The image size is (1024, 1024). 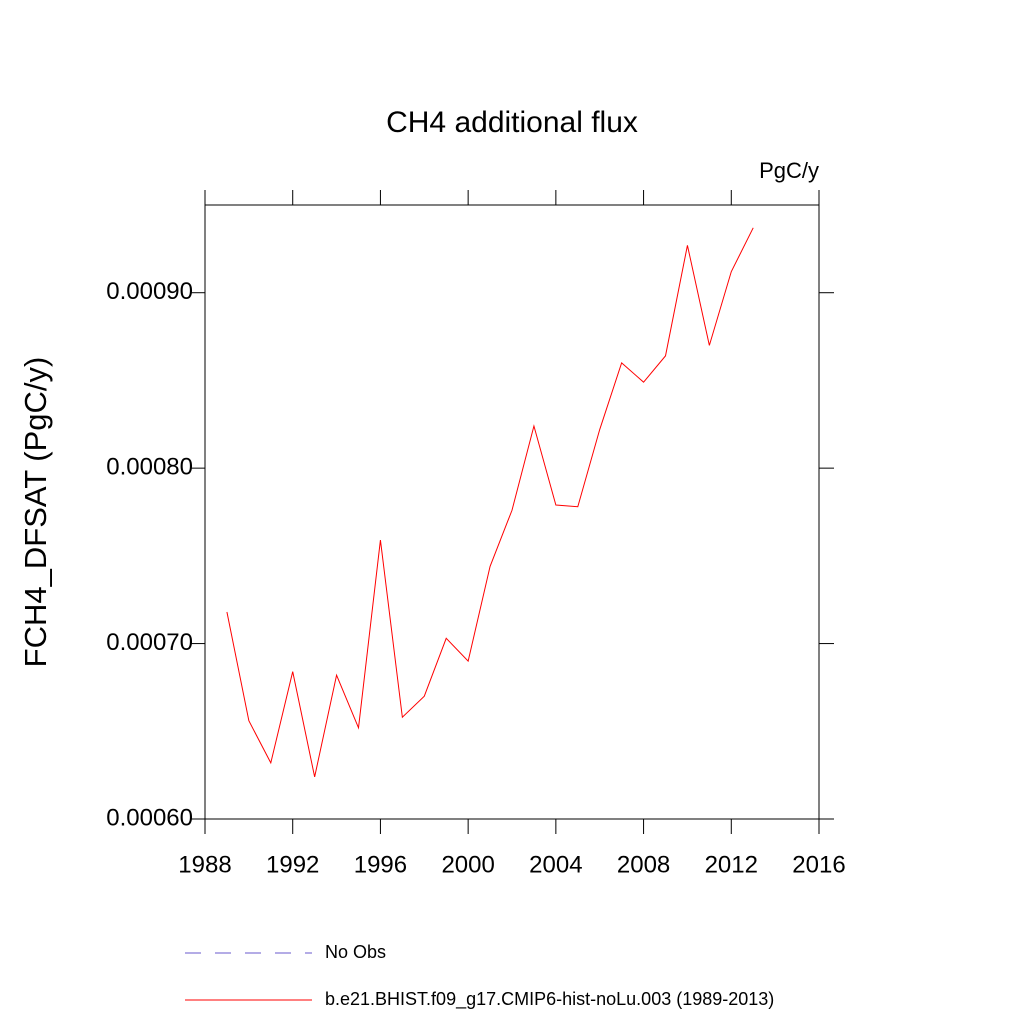 What do you see at coordinates (467, 864) in the screenshot?
I see `x-tick-label: 2000` at bounding box center [467, 864].